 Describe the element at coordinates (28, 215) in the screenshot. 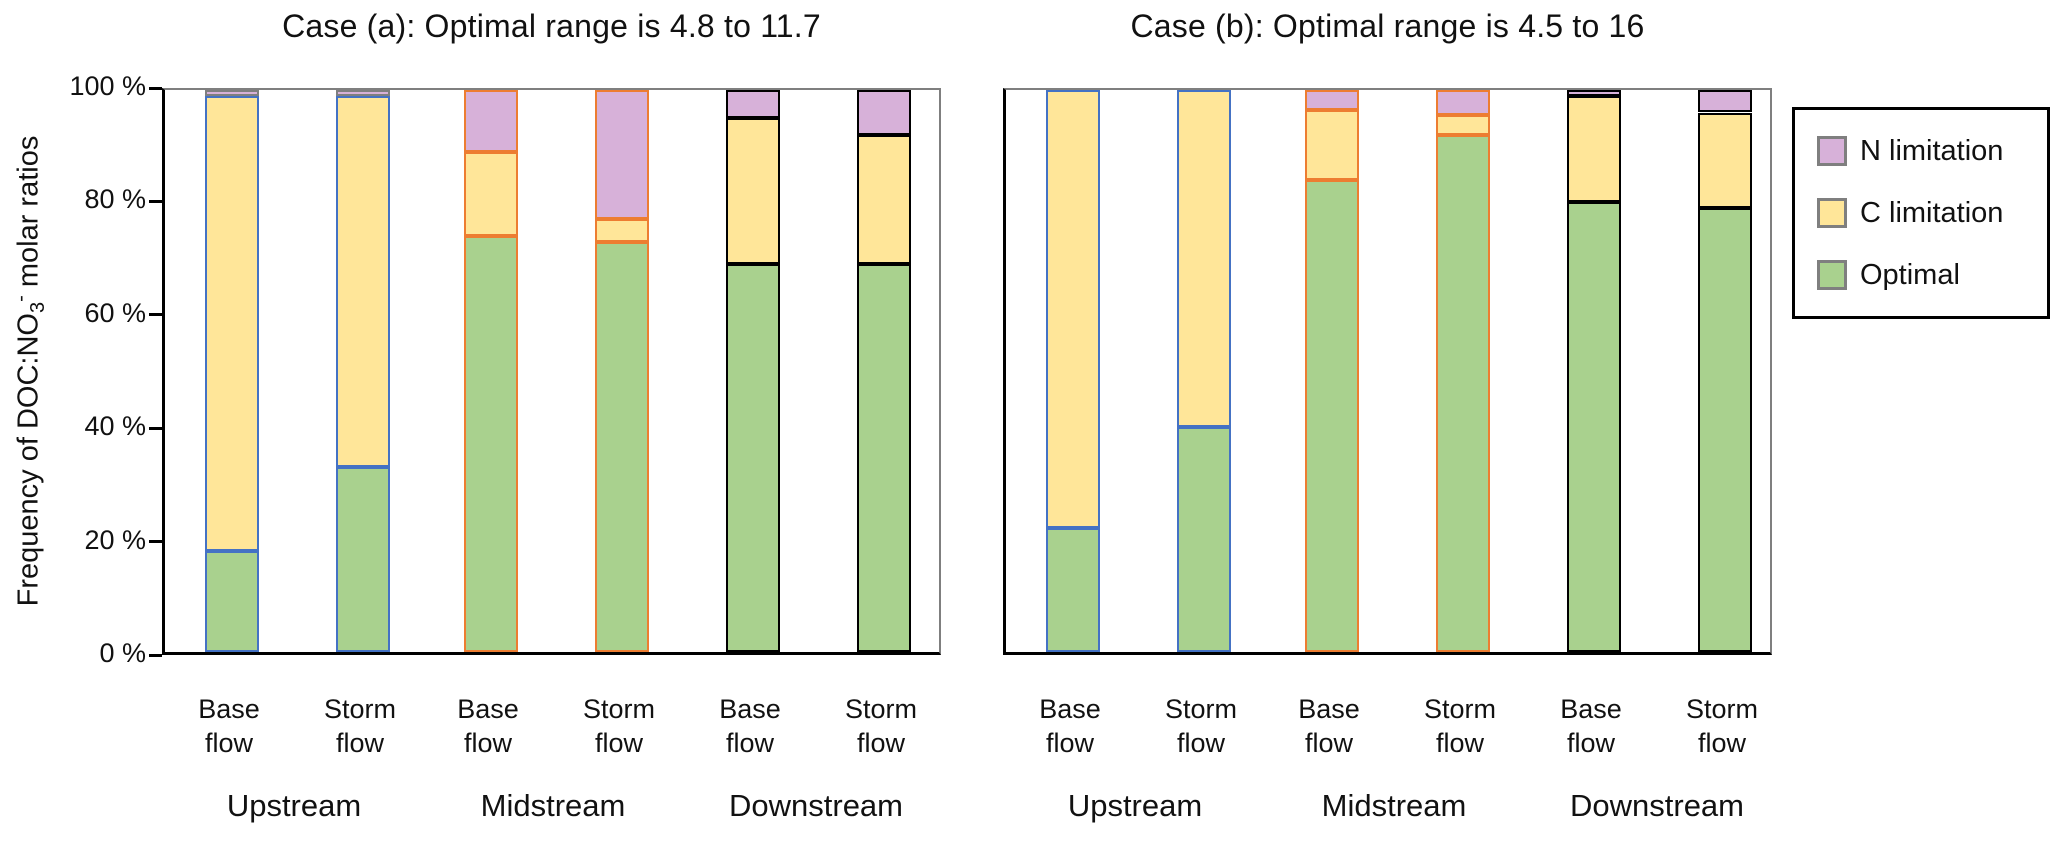

I see `y-axis-title-suffix: molar ratios` at that location.